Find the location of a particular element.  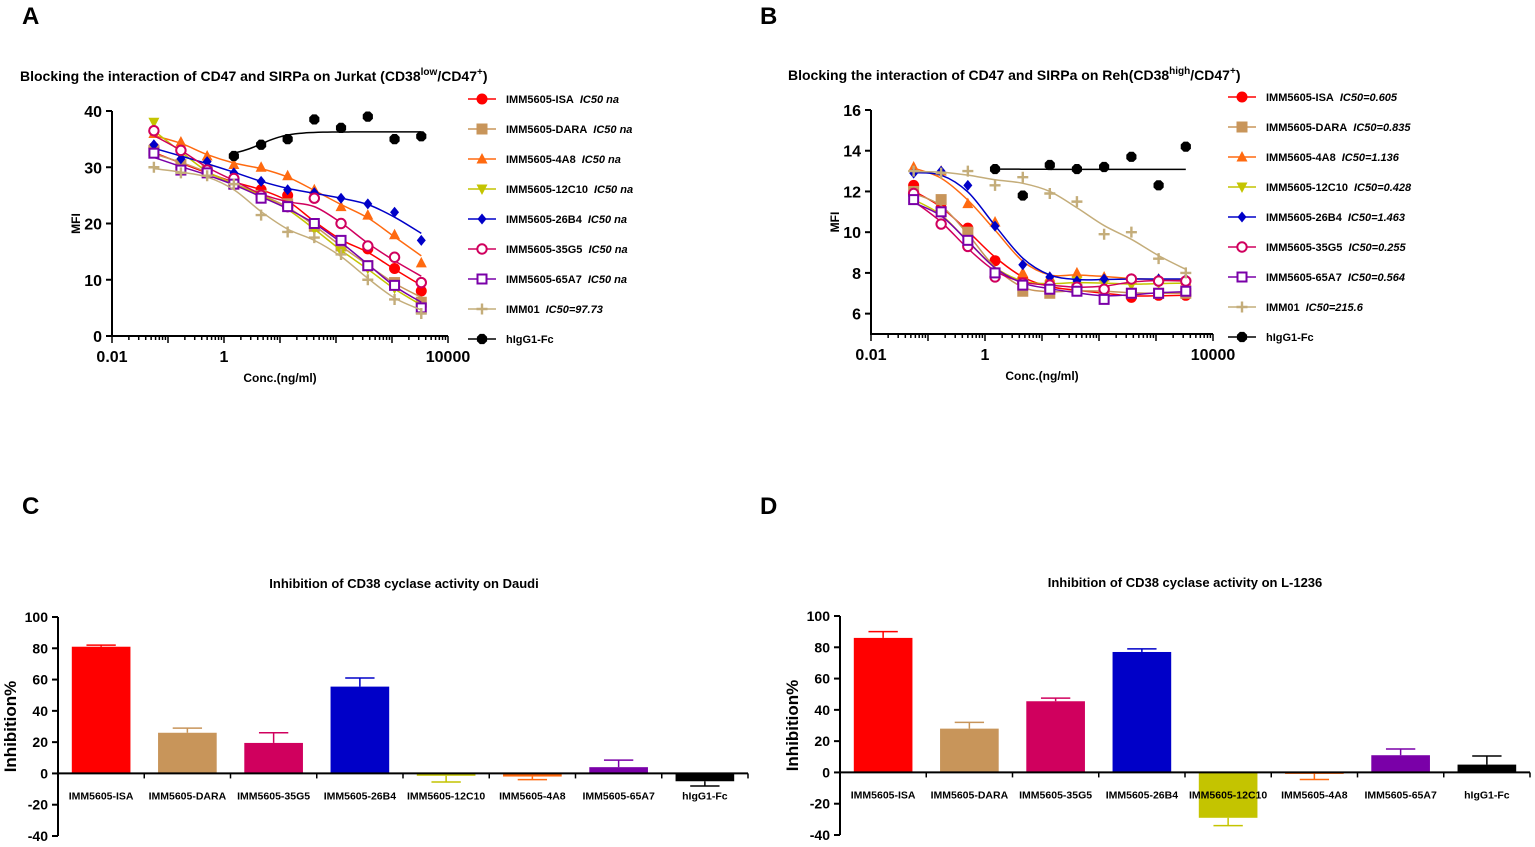

legend-item: IMM5605-12C10 IC50=0.428 is located at coordinates (1320, 188).